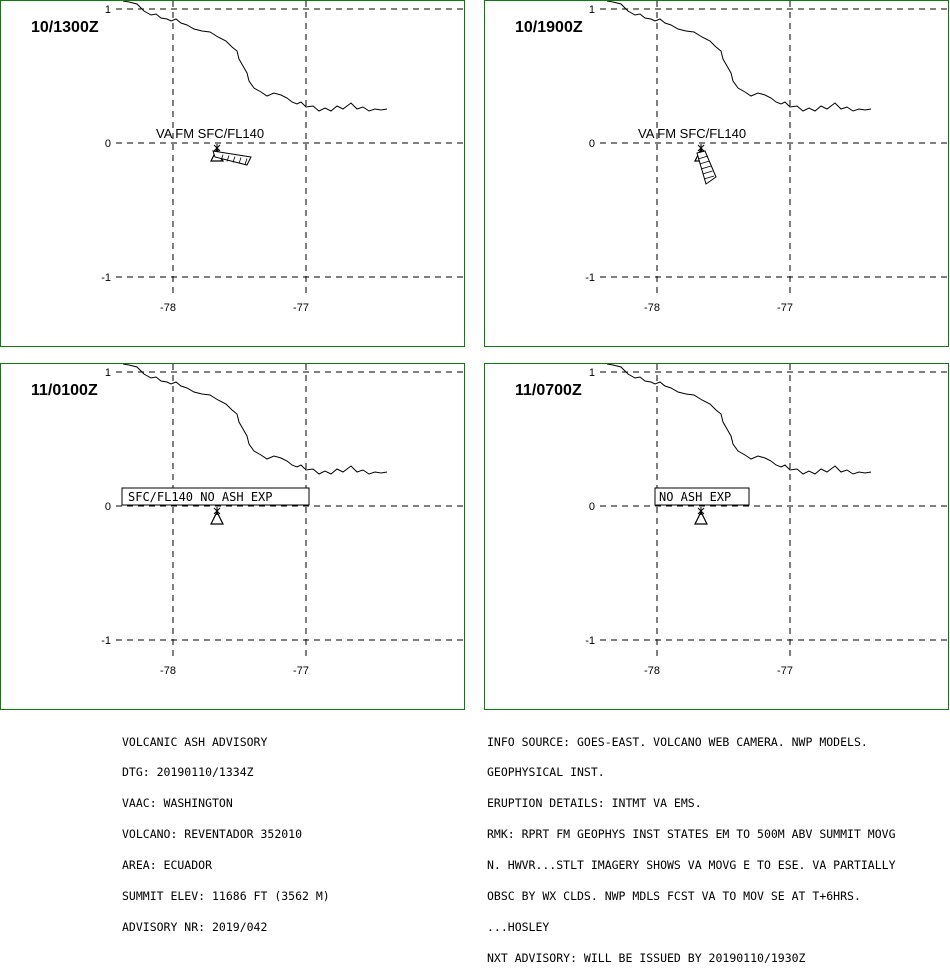 The height and width of the screenshot is (973, 950). Describe the element at coordinates (546, 772) in the screenshot. I see `advisory-line: GEOPHYSICAL INST.` at that location.